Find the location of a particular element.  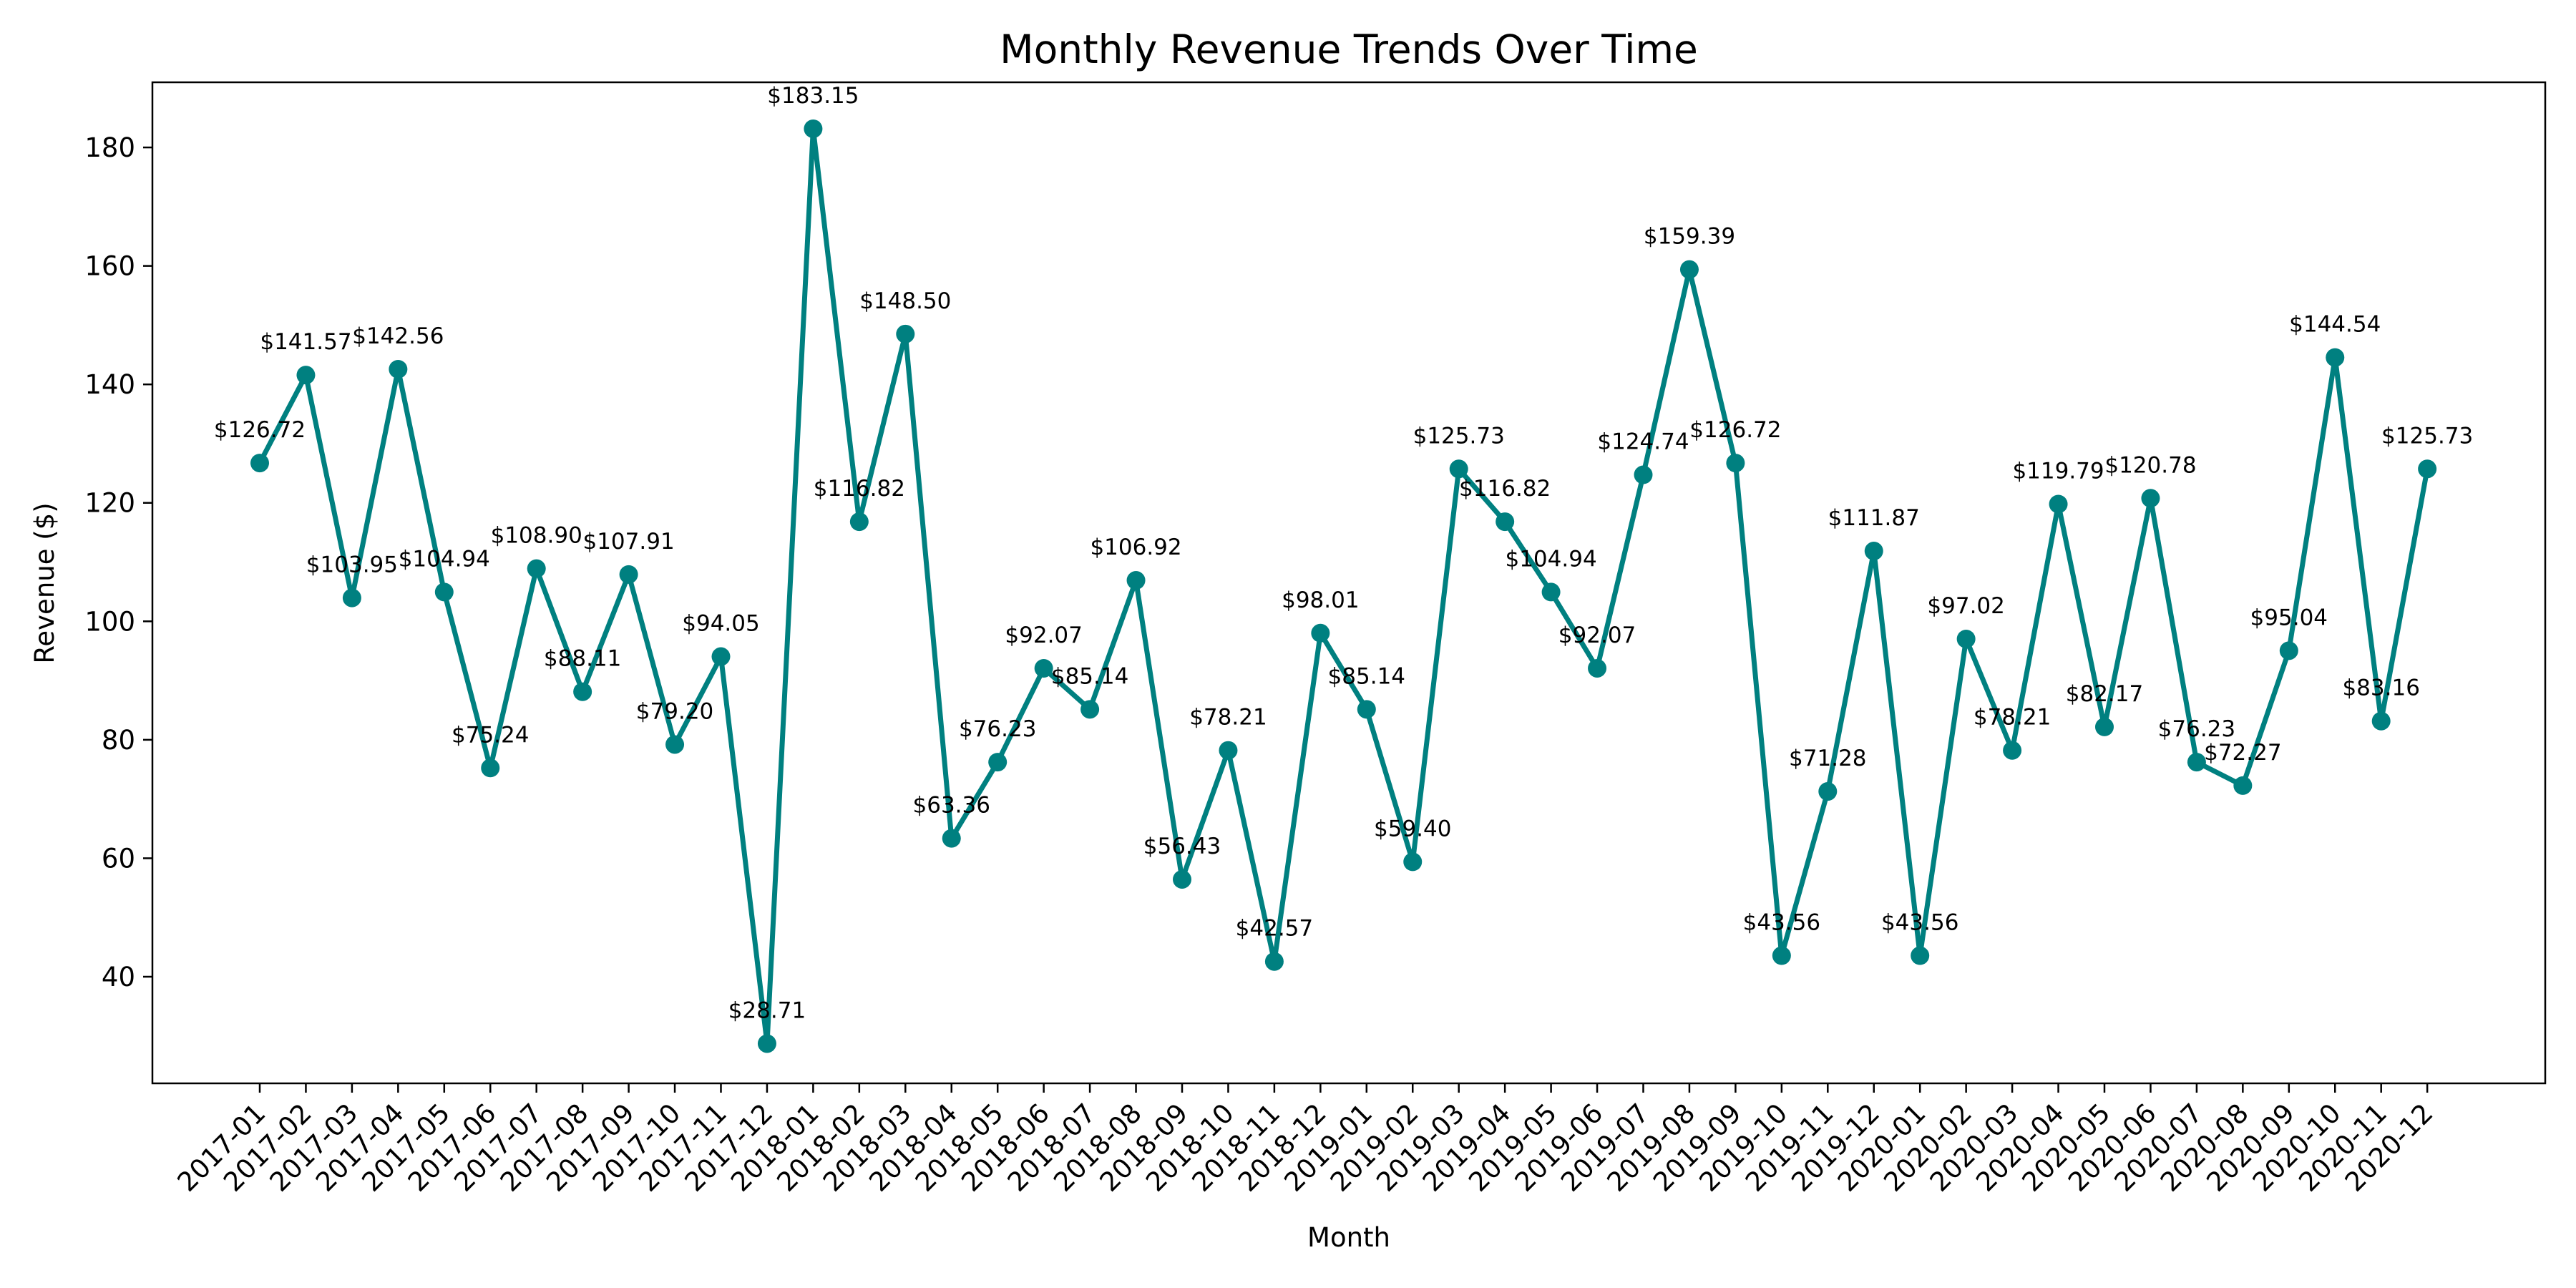

y-tick-label: 80 is located at coordinates (118, 740).